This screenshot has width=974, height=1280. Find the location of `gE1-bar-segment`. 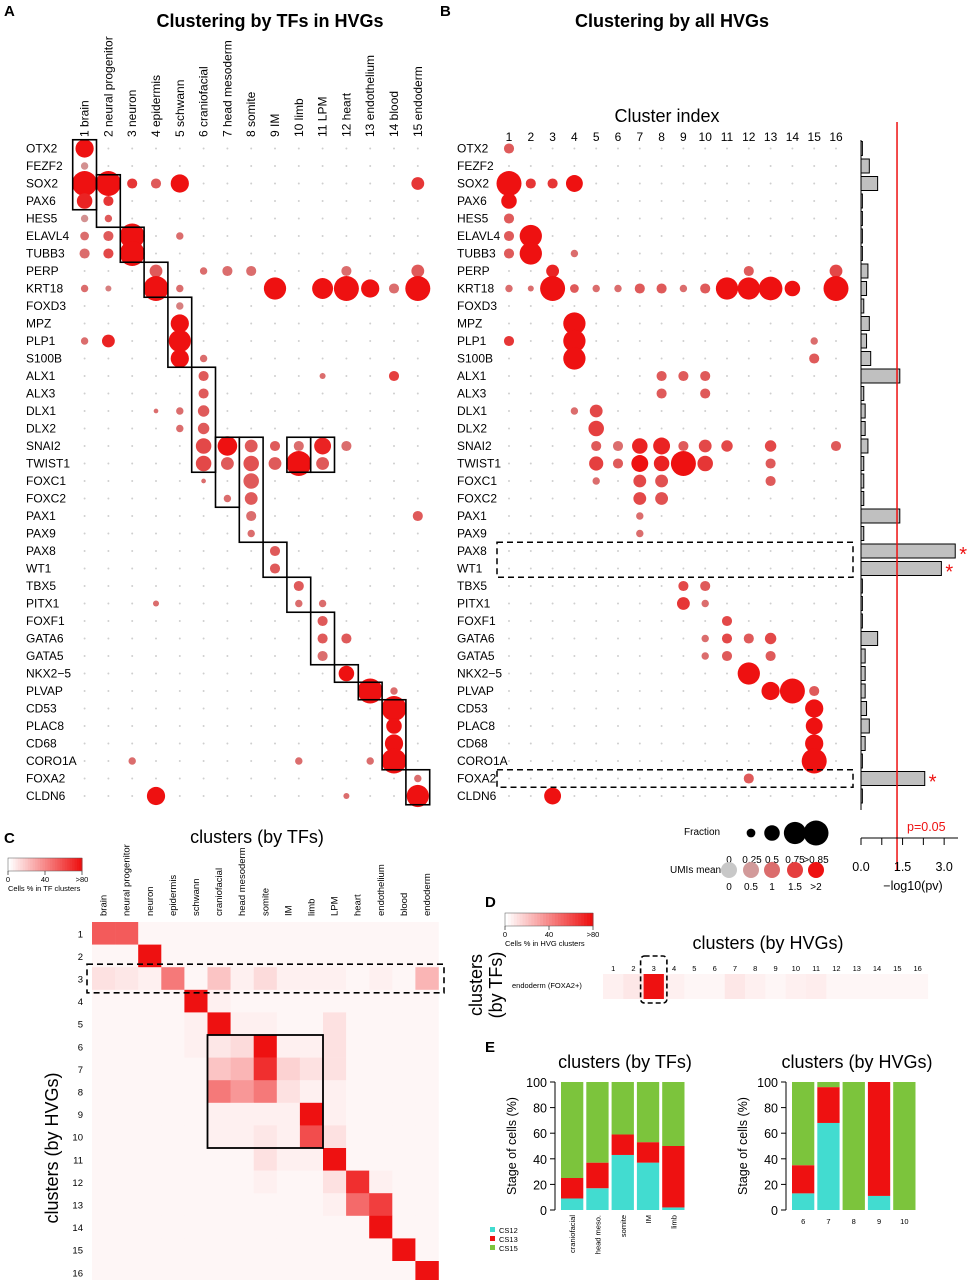

gE1-bar-segment is located at coordinates (597, 1175).